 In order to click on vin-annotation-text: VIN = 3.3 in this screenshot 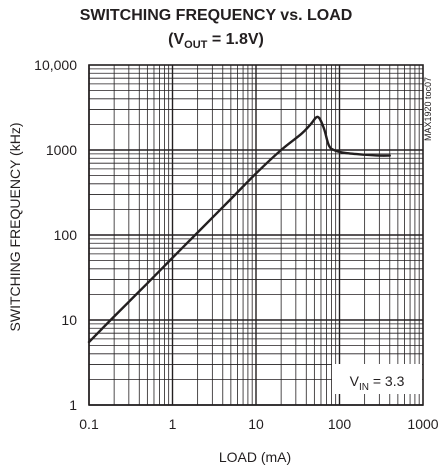, I will do `click(377, 383)`.